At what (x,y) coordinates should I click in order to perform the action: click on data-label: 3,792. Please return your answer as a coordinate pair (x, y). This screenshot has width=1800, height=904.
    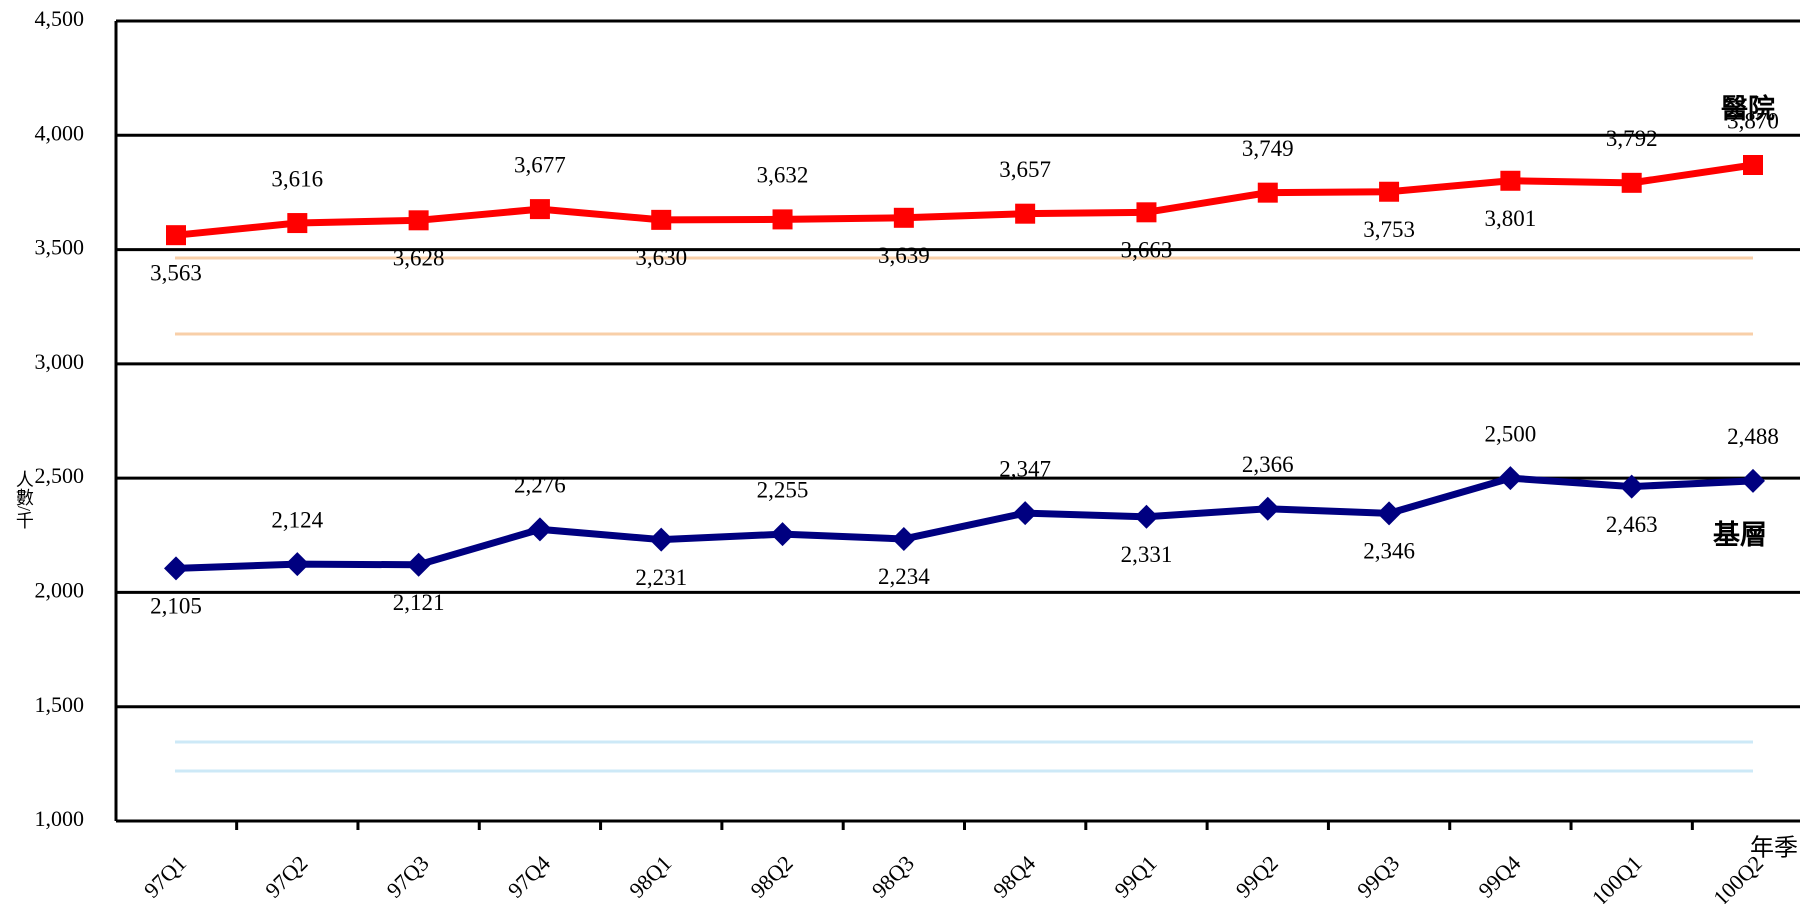
    Looking at the image, I should click on (1632, 138).